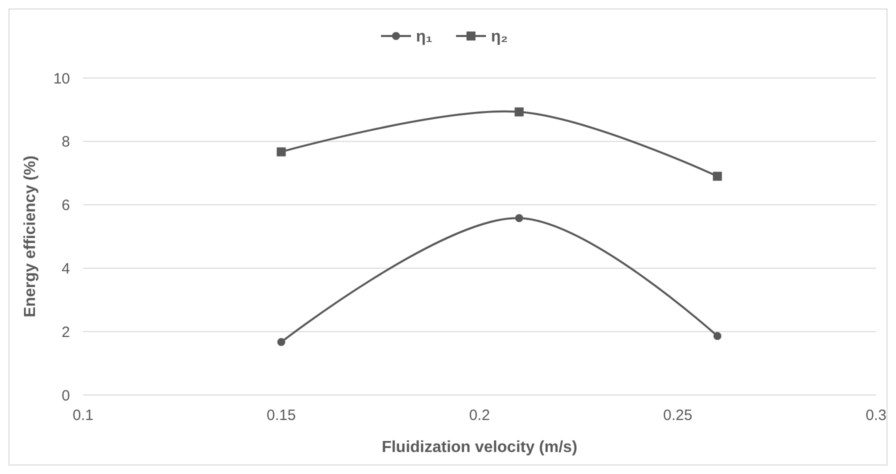 This screenshot has width=896, height=474. Describe the element at coordinates (499, 37) in the screenshot. I see `legend-label: η₂` at that location.